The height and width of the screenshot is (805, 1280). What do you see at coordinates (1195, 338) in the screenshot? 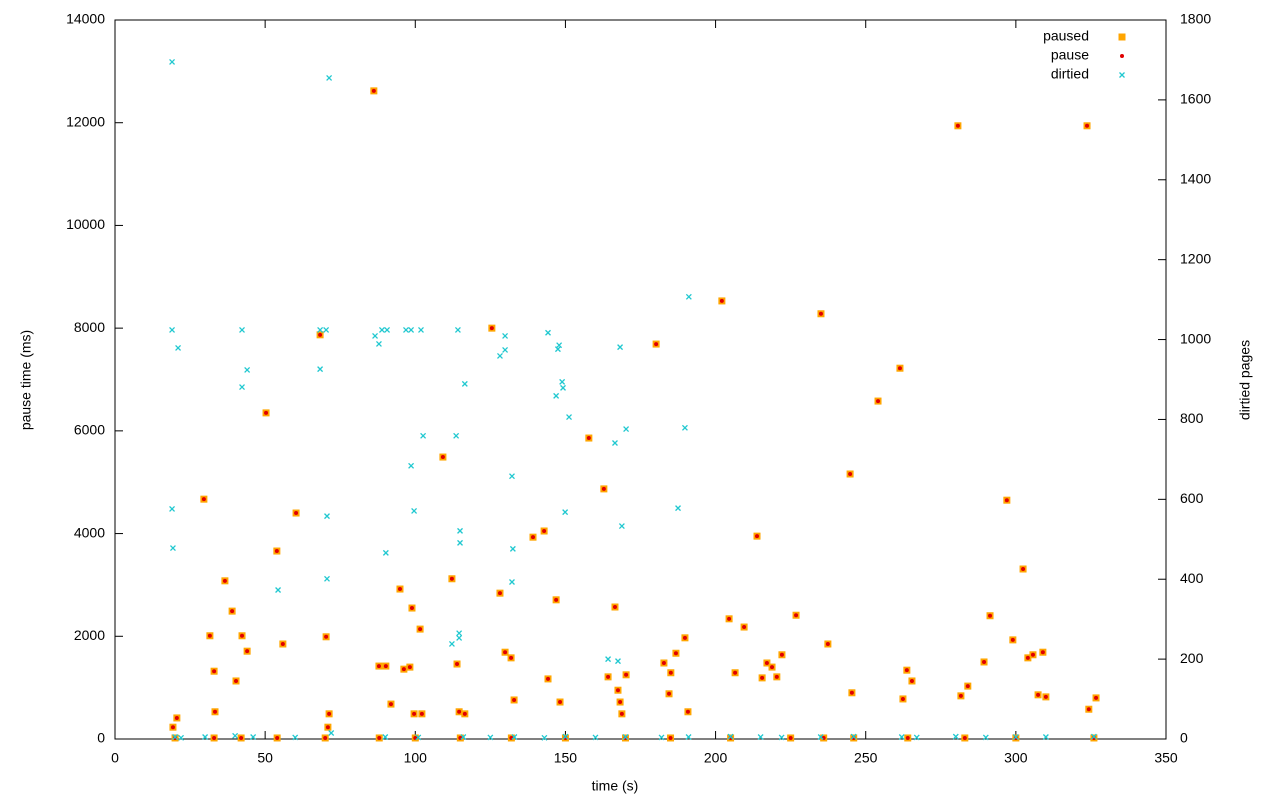
I see `y2-tick-label: 1000` at bounding box center [1195, 338].